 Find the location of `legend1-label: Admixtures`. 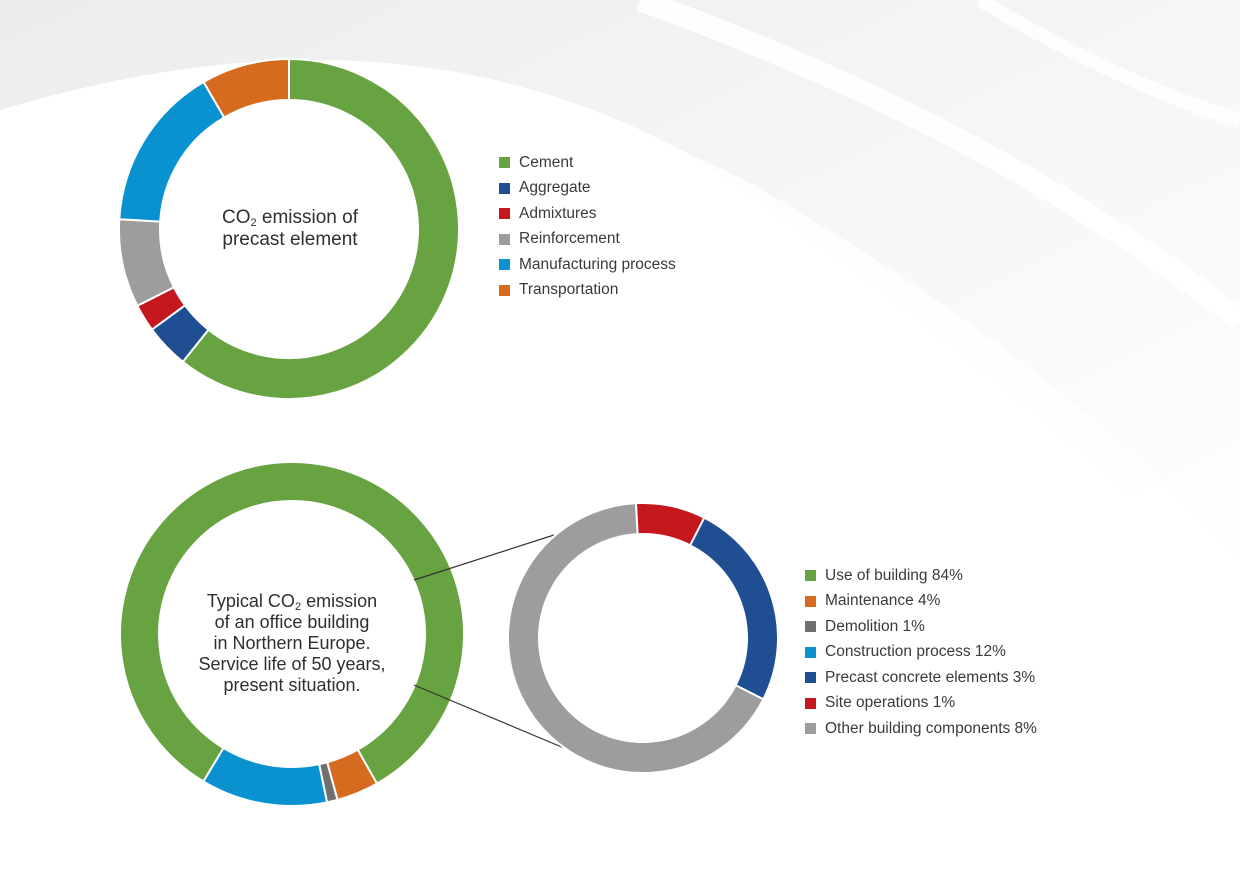

legend1-label: Admixtures is located at coordinates (558, 213).